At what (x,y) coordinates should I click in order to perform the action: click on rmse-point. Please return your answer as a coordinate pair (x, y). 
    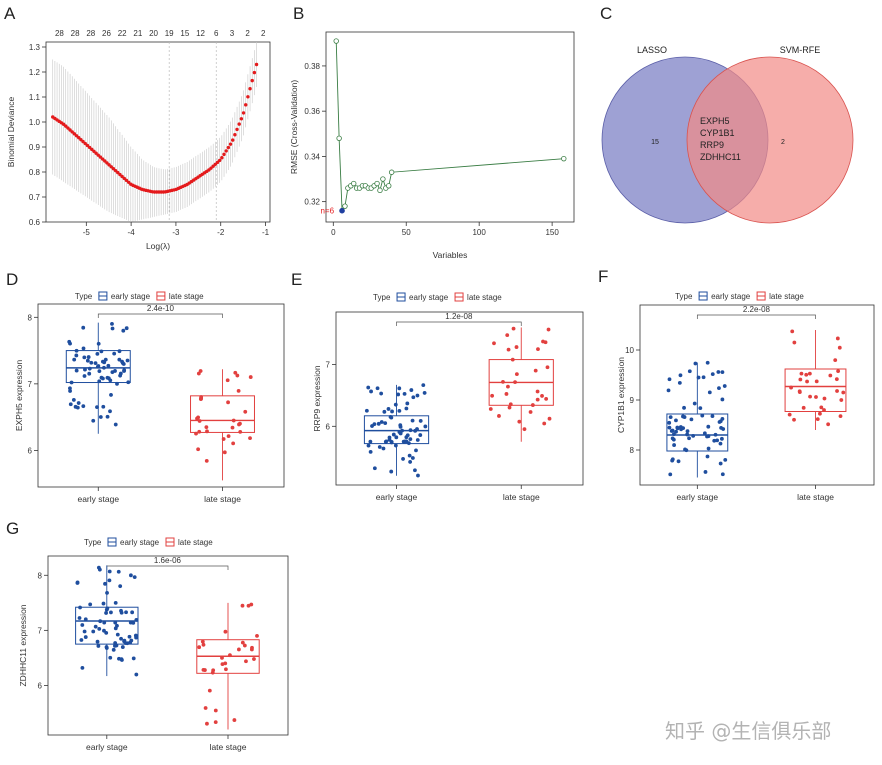
    Looking at the image, I should click on (380, 190).